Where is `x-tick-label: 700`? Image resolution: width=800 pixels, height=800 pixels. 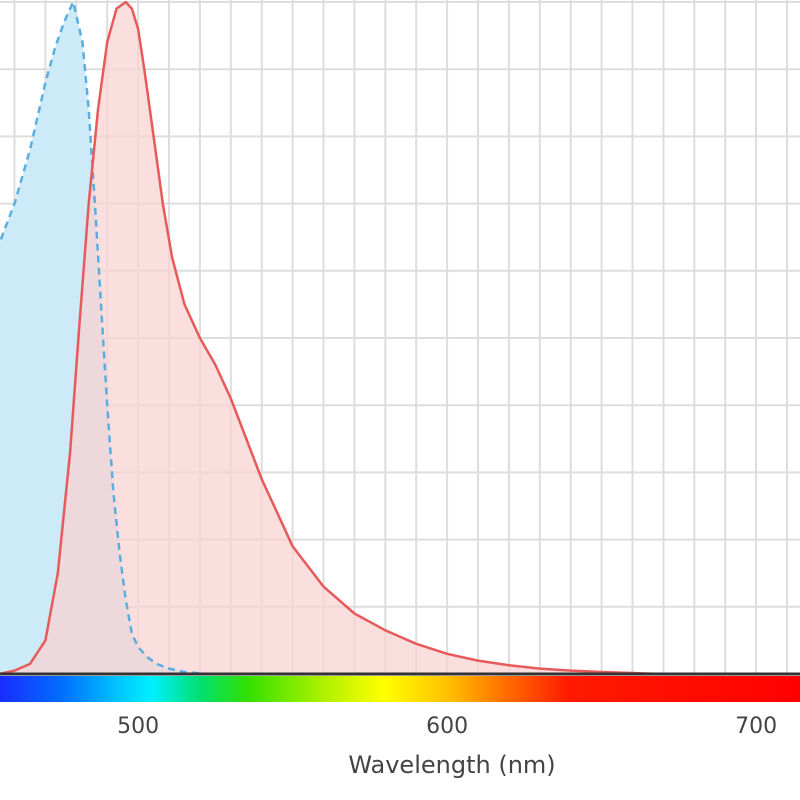 x-tick-label: 700 is located at coordinates (756, 726).